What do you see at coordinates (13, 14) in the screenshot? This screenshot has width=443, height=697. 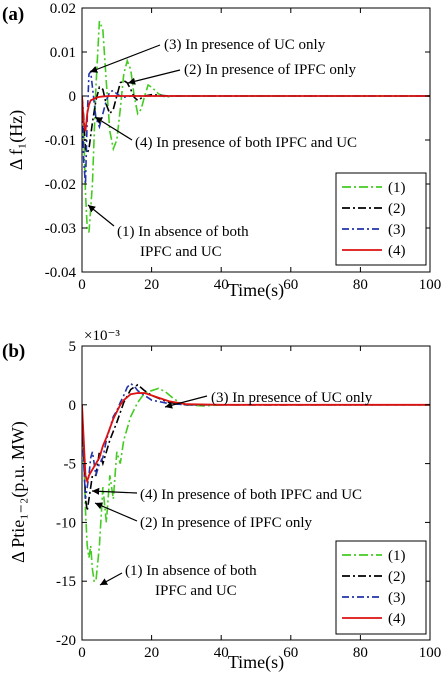 I see `panel-label: (a)` at bounding box center [13, 14].